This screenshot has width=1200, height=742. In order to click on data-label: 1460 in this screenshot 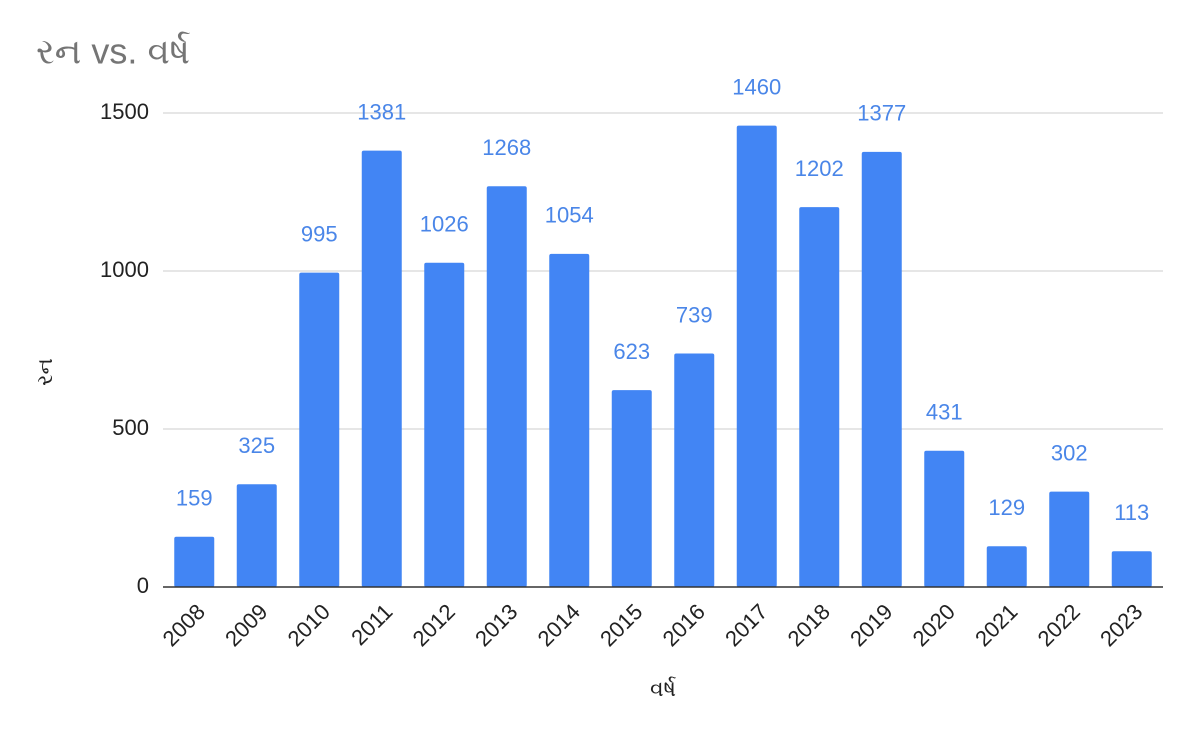, I will do `click(756, 86)`.